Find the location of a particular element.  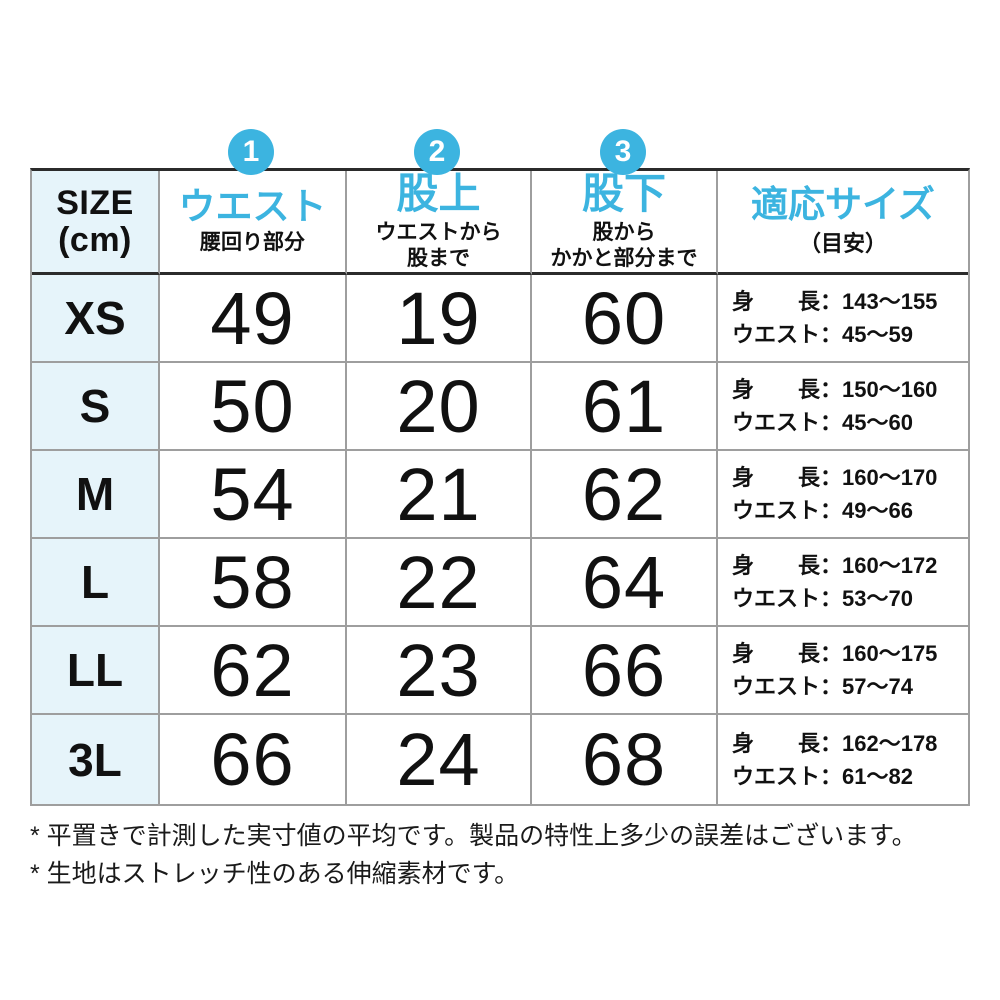

inseam-value: 61 is located at coordinates (625, 407).